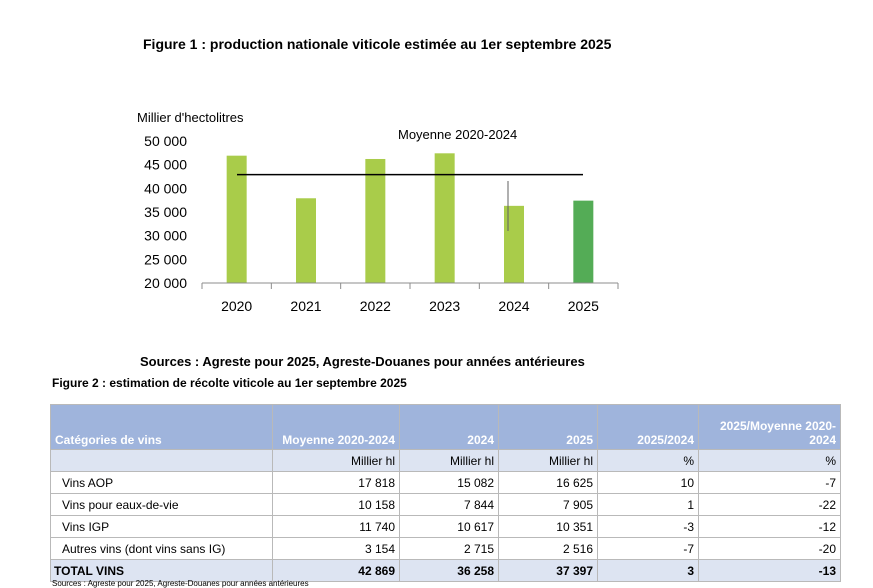  Describe the element at coordinates (648, 526) in the screenshot. I see `table-cell: -3` at that location.